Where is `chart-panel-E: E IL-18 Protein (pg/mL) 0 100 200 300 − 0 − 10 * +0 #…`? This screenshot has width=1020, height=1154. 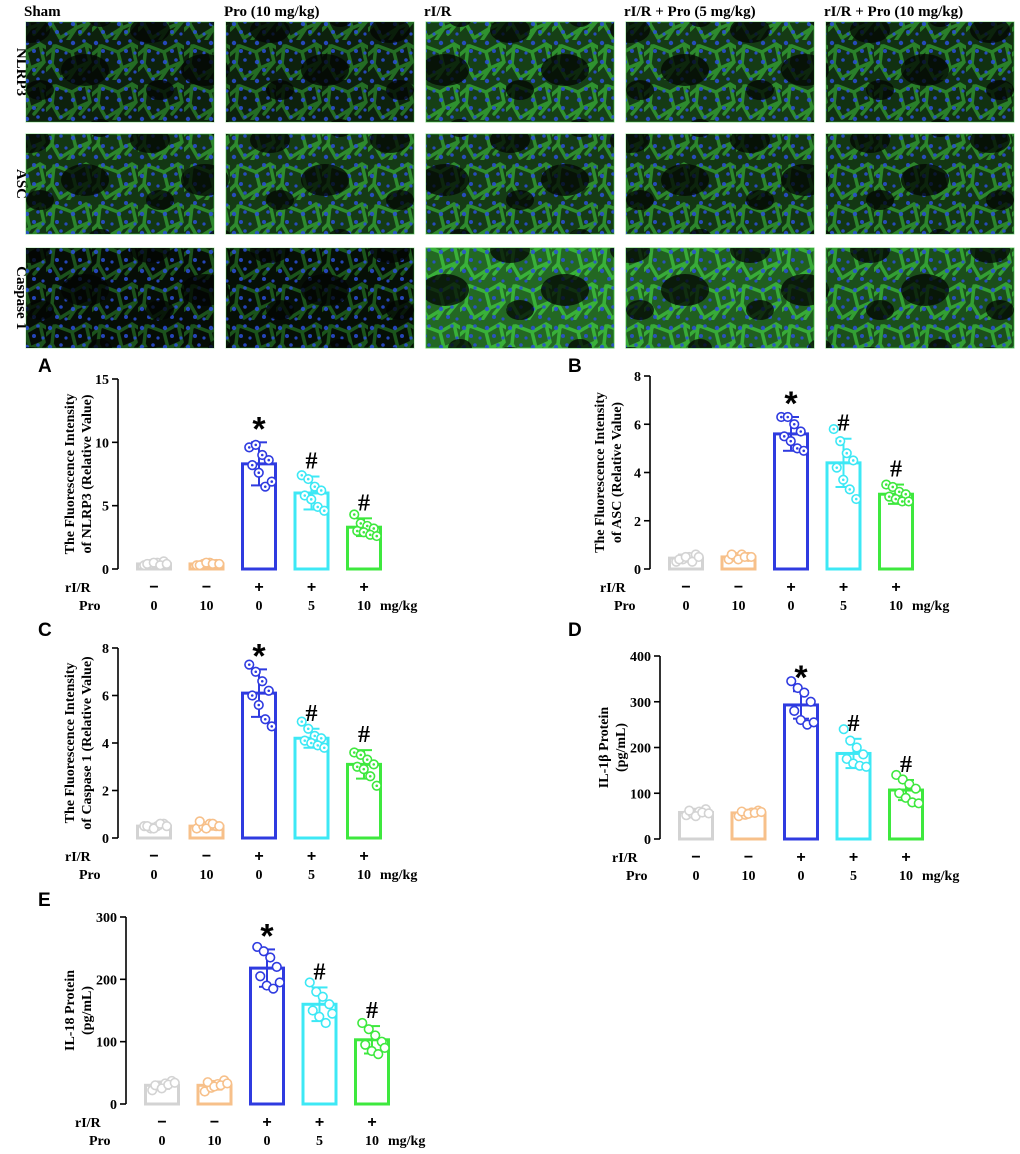 chart-panel-E: E IL-18 Protein (pg/mL) 0 100 200 300 − 0 − 10 * +0 #… is located at coordinates (231, 1019).